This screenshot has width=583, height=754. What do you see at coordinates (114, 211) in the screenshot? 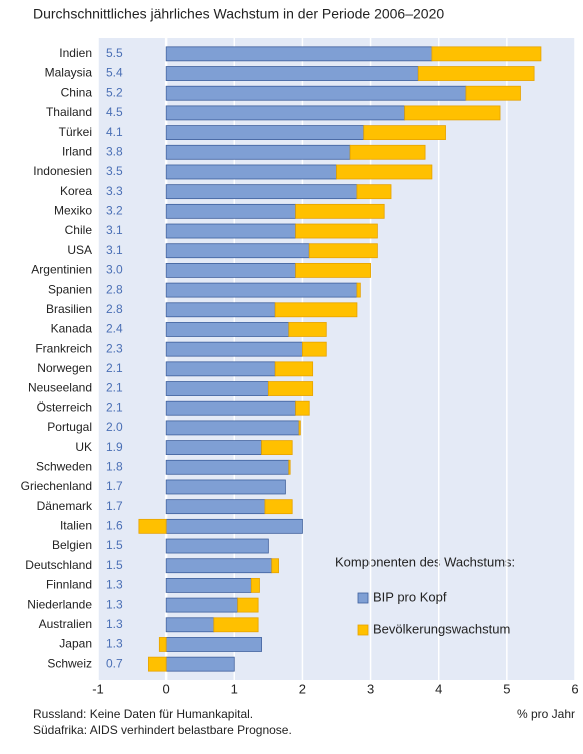
I see `growth-label: 3.2` at bounding box center [114, 211].